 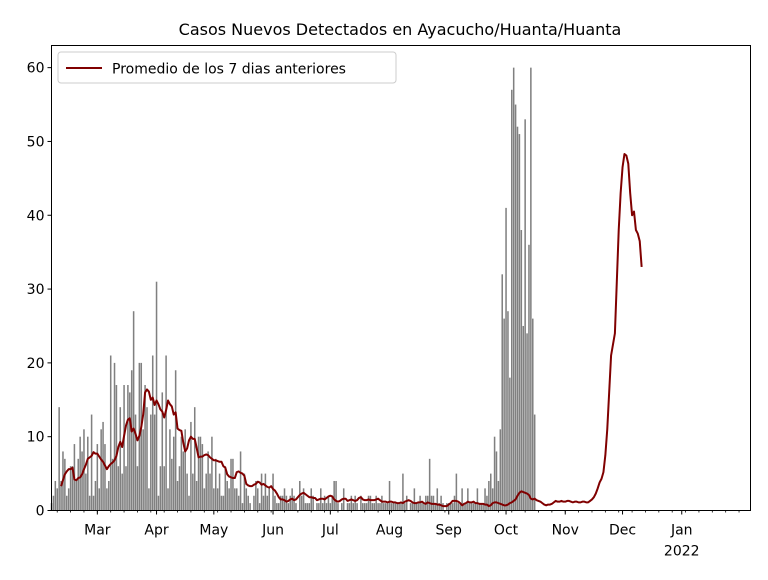 I want to click on y-tick-label: 40, so click(x=36, y=216).